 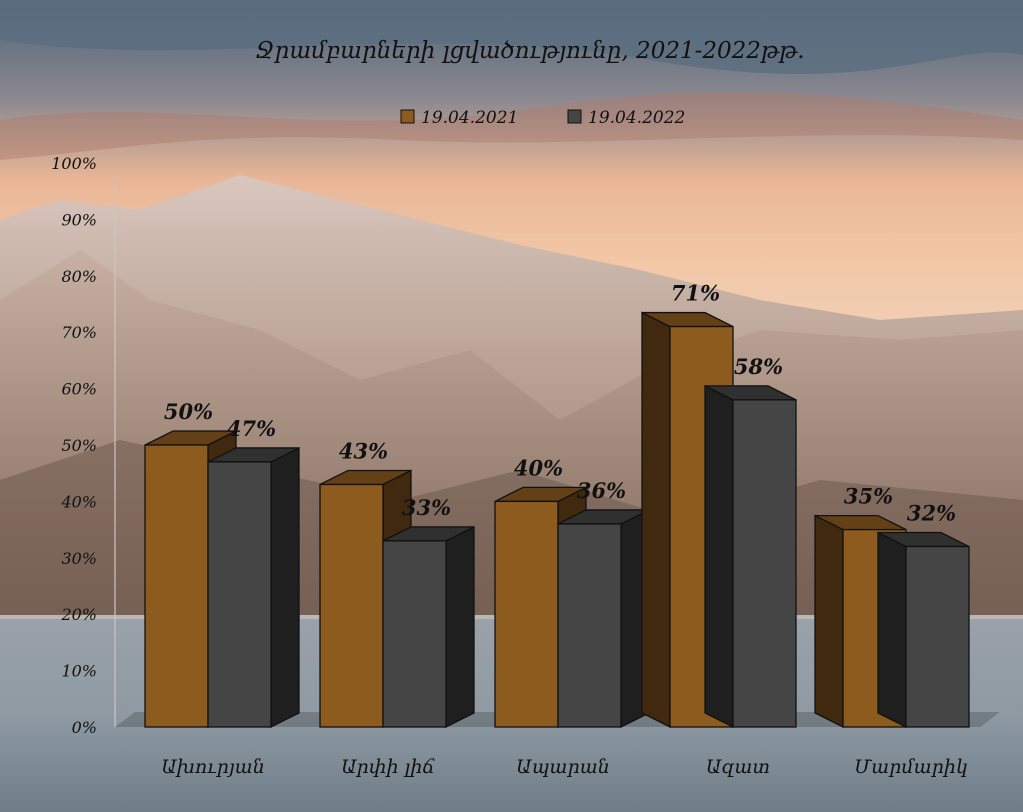 I want to click on data-label: 58%, so click(x=758, y=366).